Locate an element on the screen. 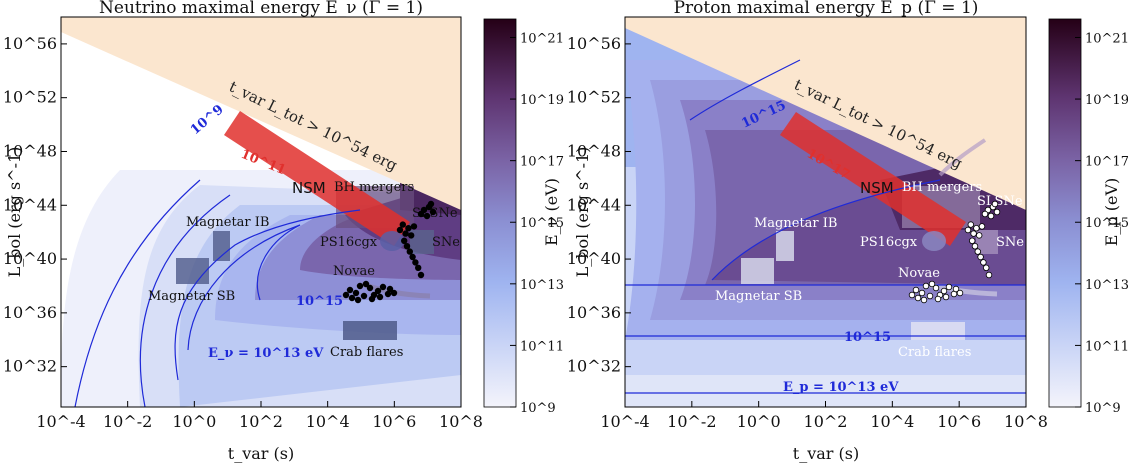 The height and width of the screenshot is (466, 1128). right-y-ticks: 10^32 10^36 10^40 10^44 10^48 10^52 10^56 is located at coordinates (599, 205).